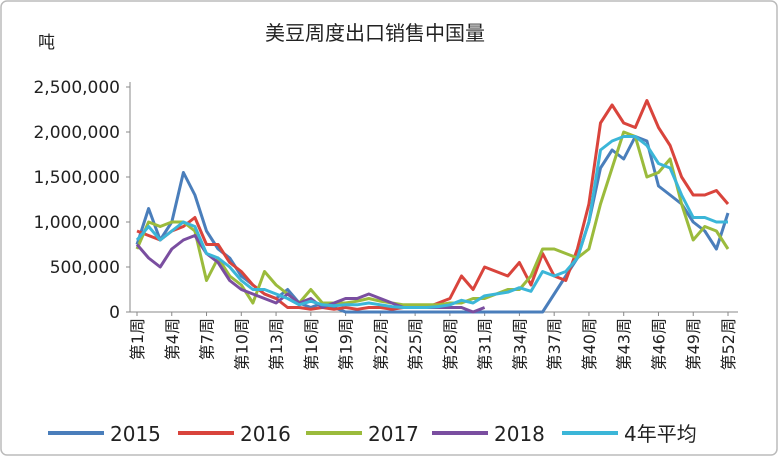 The height and width of the screenshot is (462, 780). Describe the element at coordinates (114, 313) in the screenshot. I see `y-tick-label: 0` at that location.